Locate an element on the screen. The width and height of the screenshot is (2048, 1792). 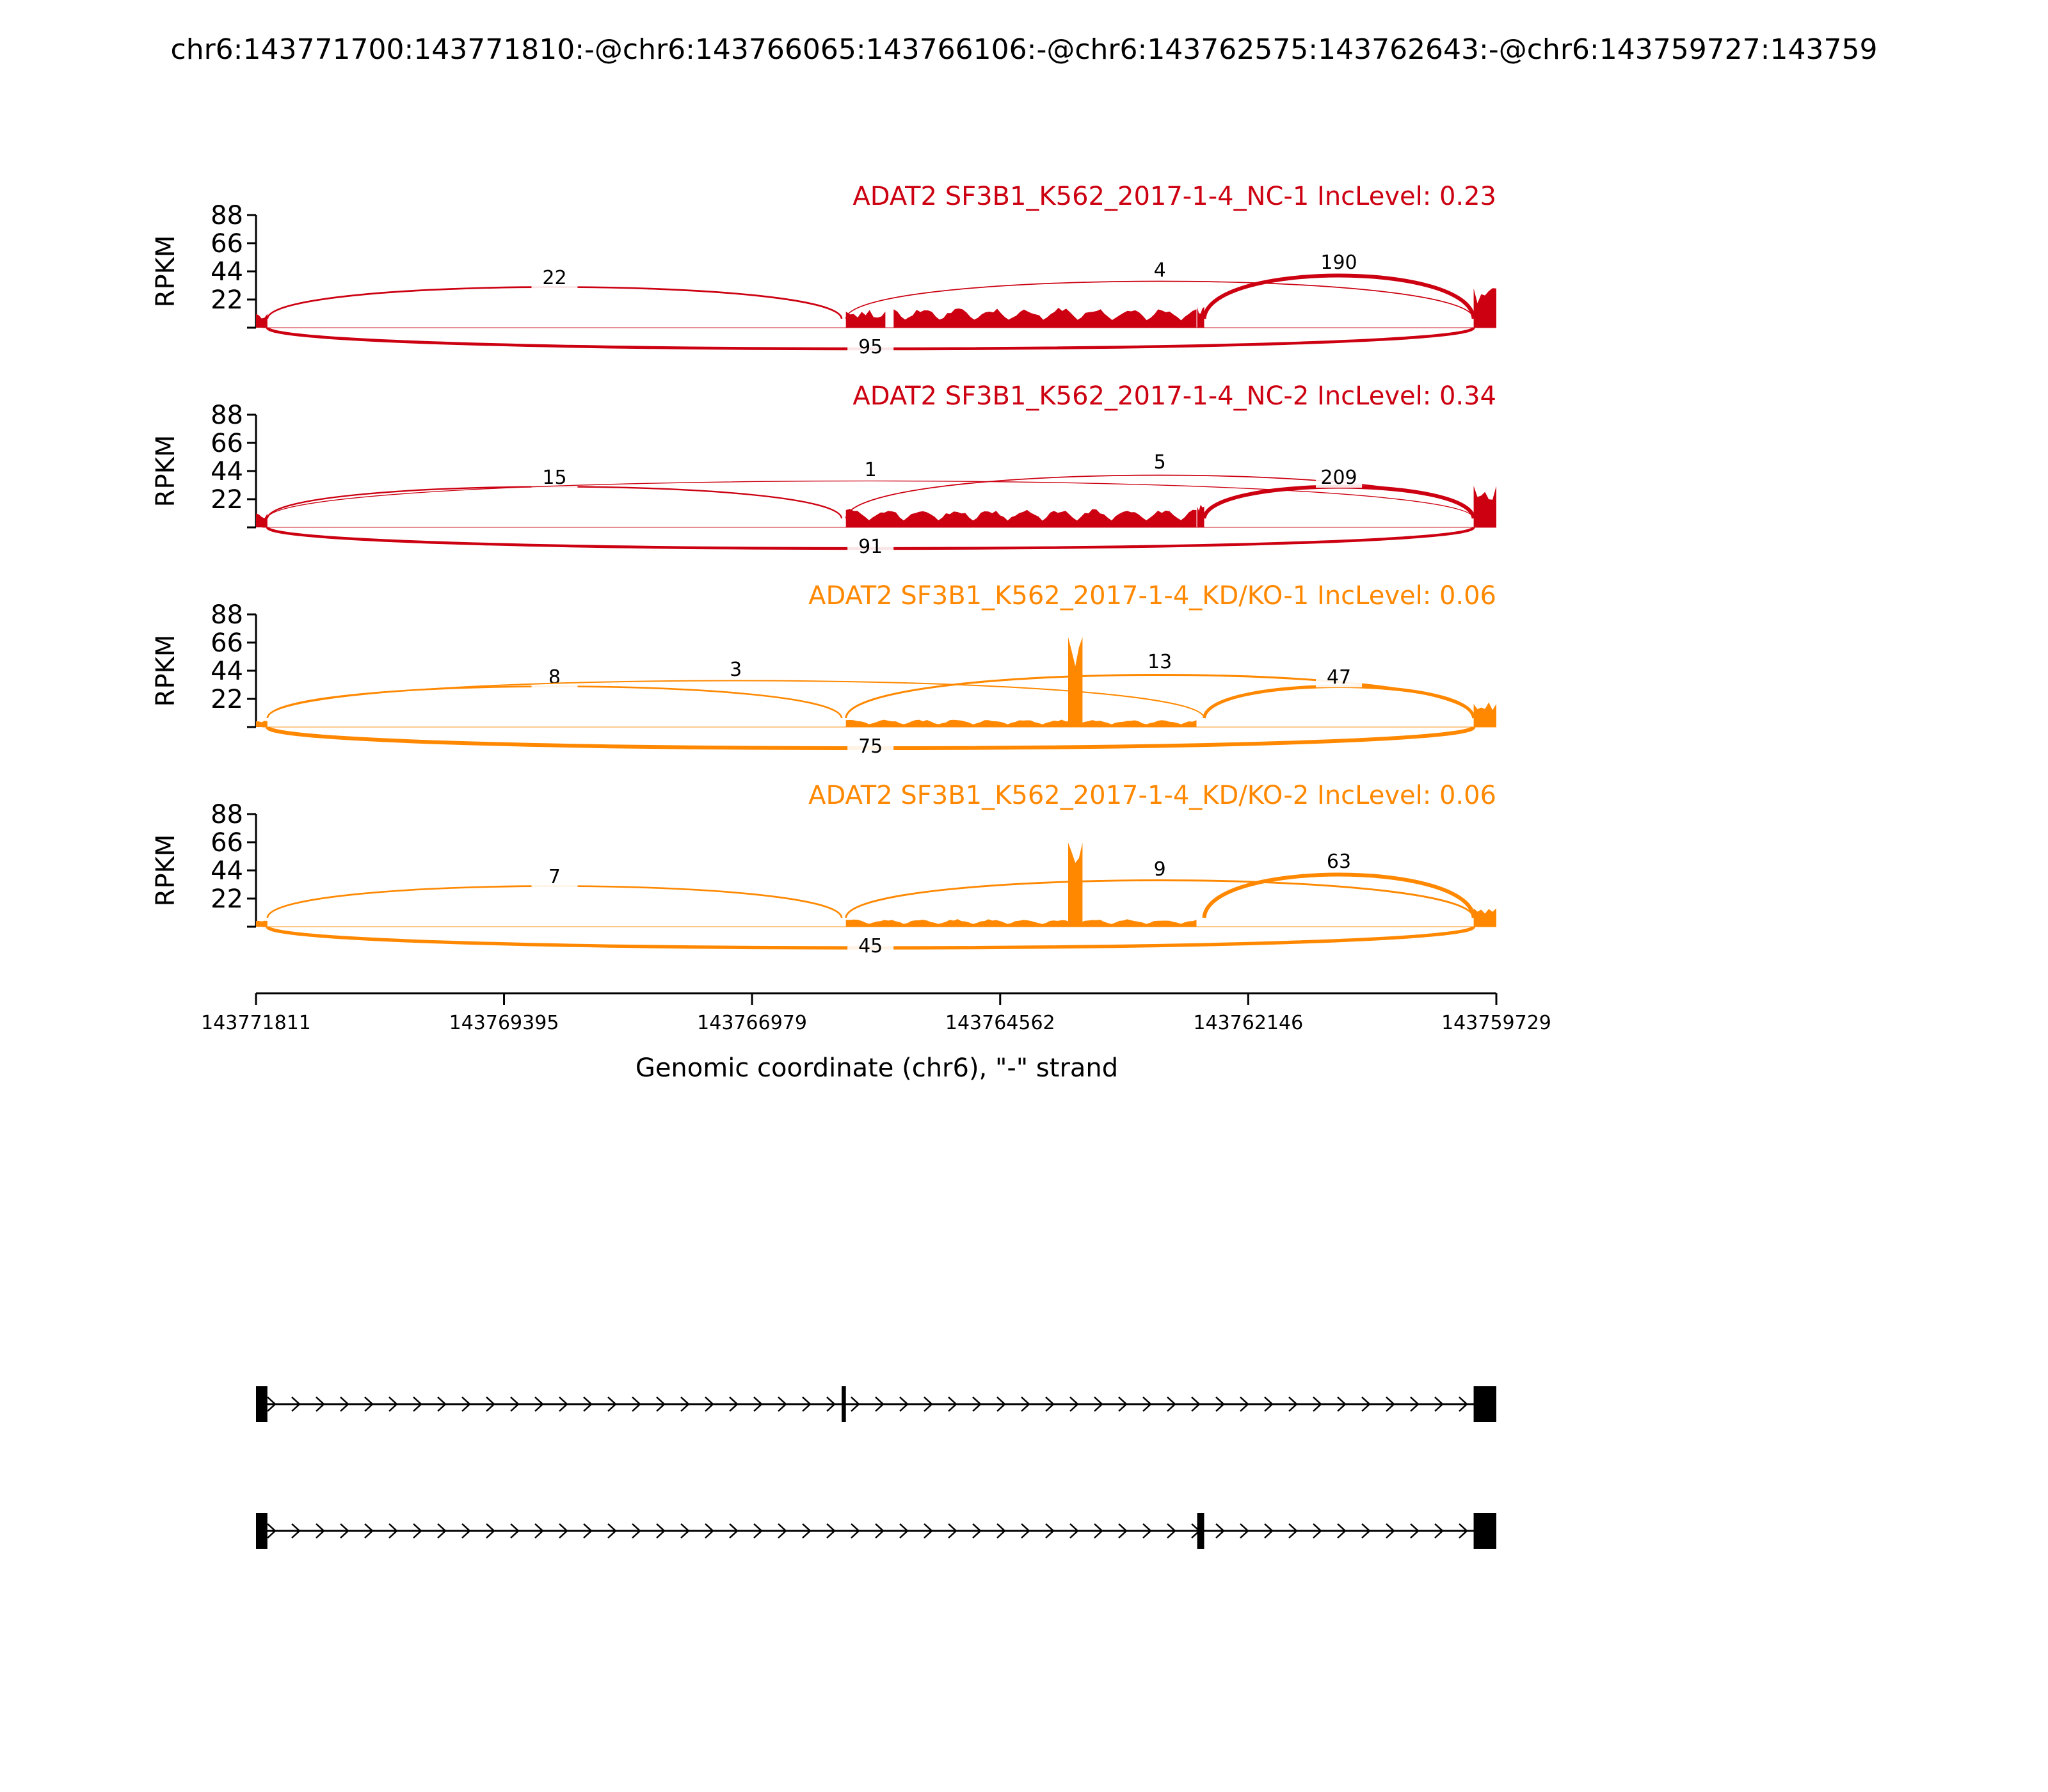
junction-count: 91 is located at coordinates (870, 547).